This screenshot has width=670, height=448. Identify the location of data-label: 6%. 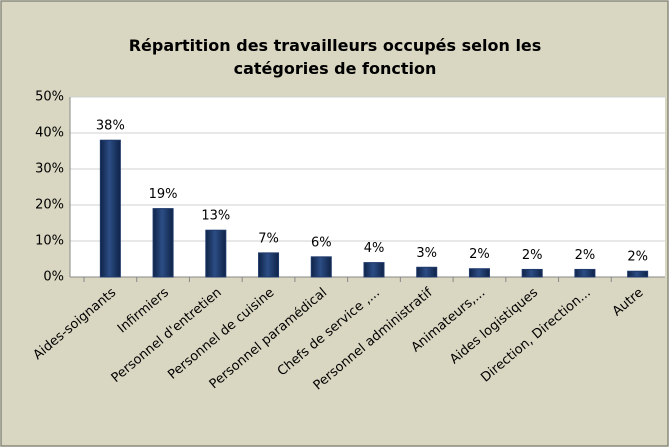
(321, 242).